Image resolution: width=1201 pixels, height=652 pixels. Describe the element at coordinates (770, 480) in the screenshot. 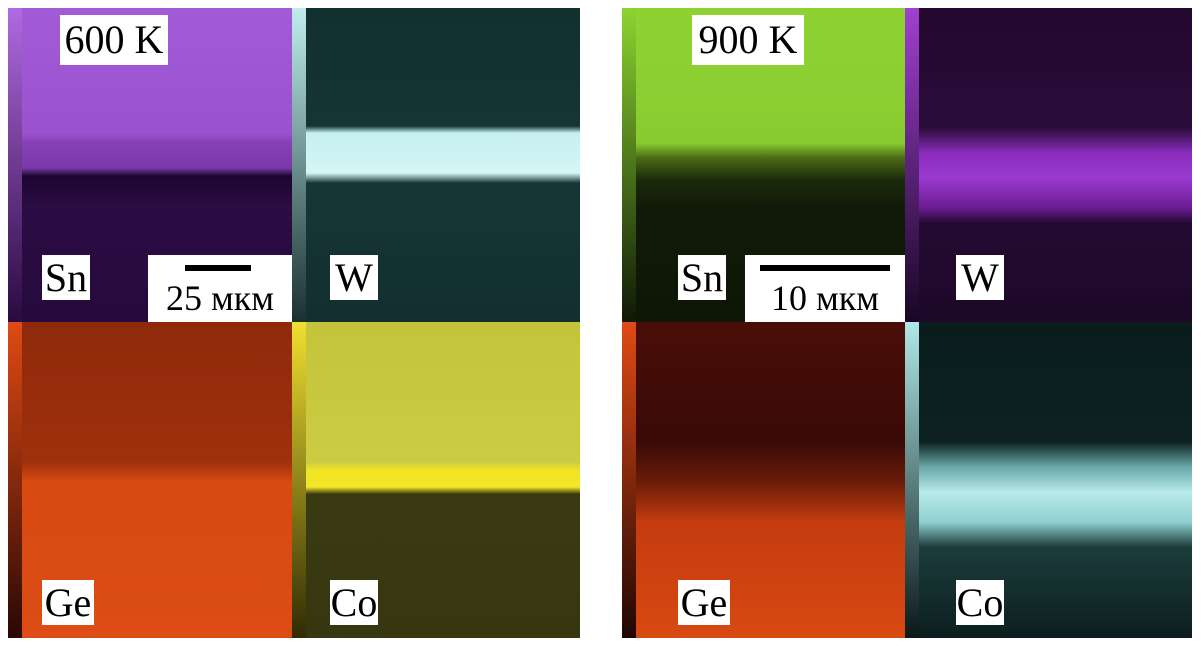

I see `map-ge` at that location.